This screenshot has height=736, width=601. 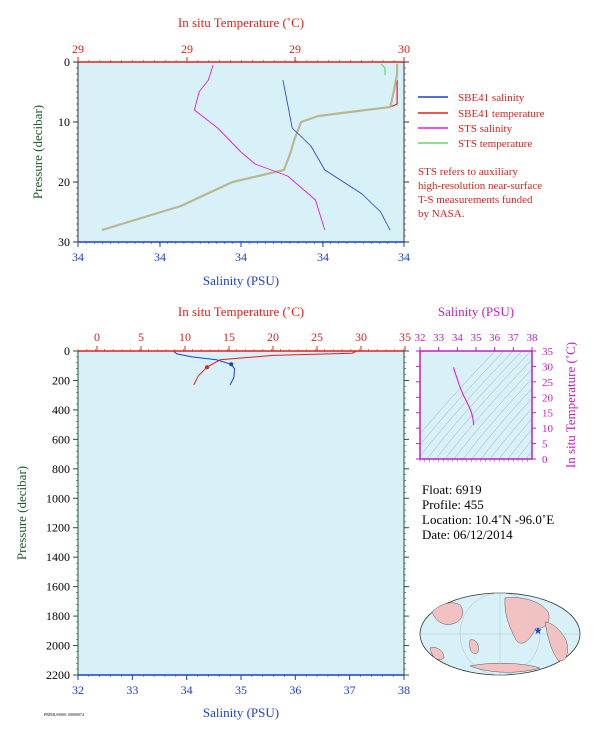 I want to click on bottom-sal-tick-label: 32, so click(x=78, y=690).